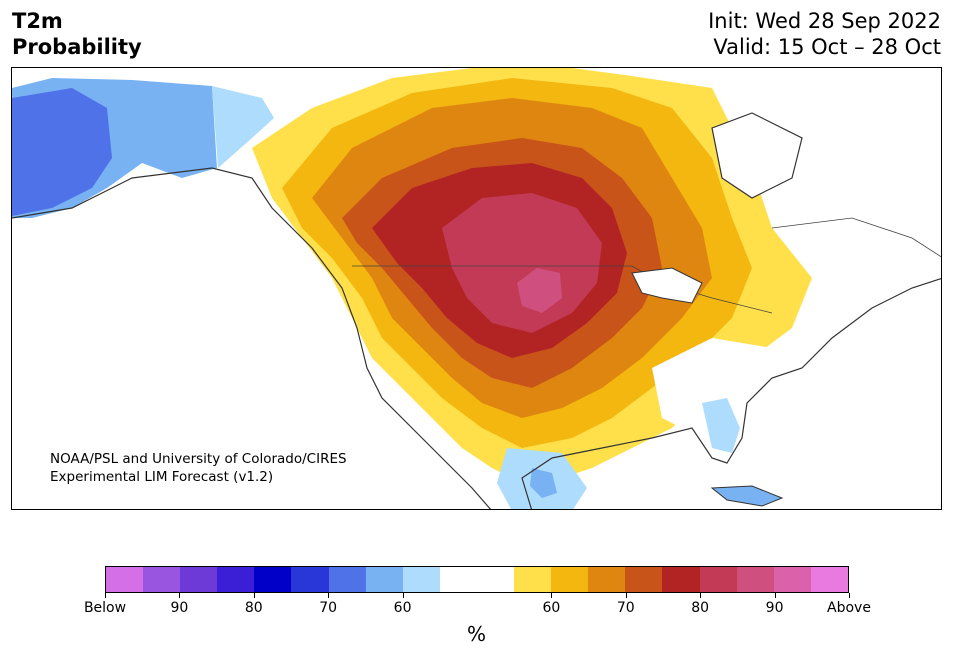 Image resolution: width=953 pixels, height=659 pixels. I want to click on hudson-bay-neutral, so click(757, 155).